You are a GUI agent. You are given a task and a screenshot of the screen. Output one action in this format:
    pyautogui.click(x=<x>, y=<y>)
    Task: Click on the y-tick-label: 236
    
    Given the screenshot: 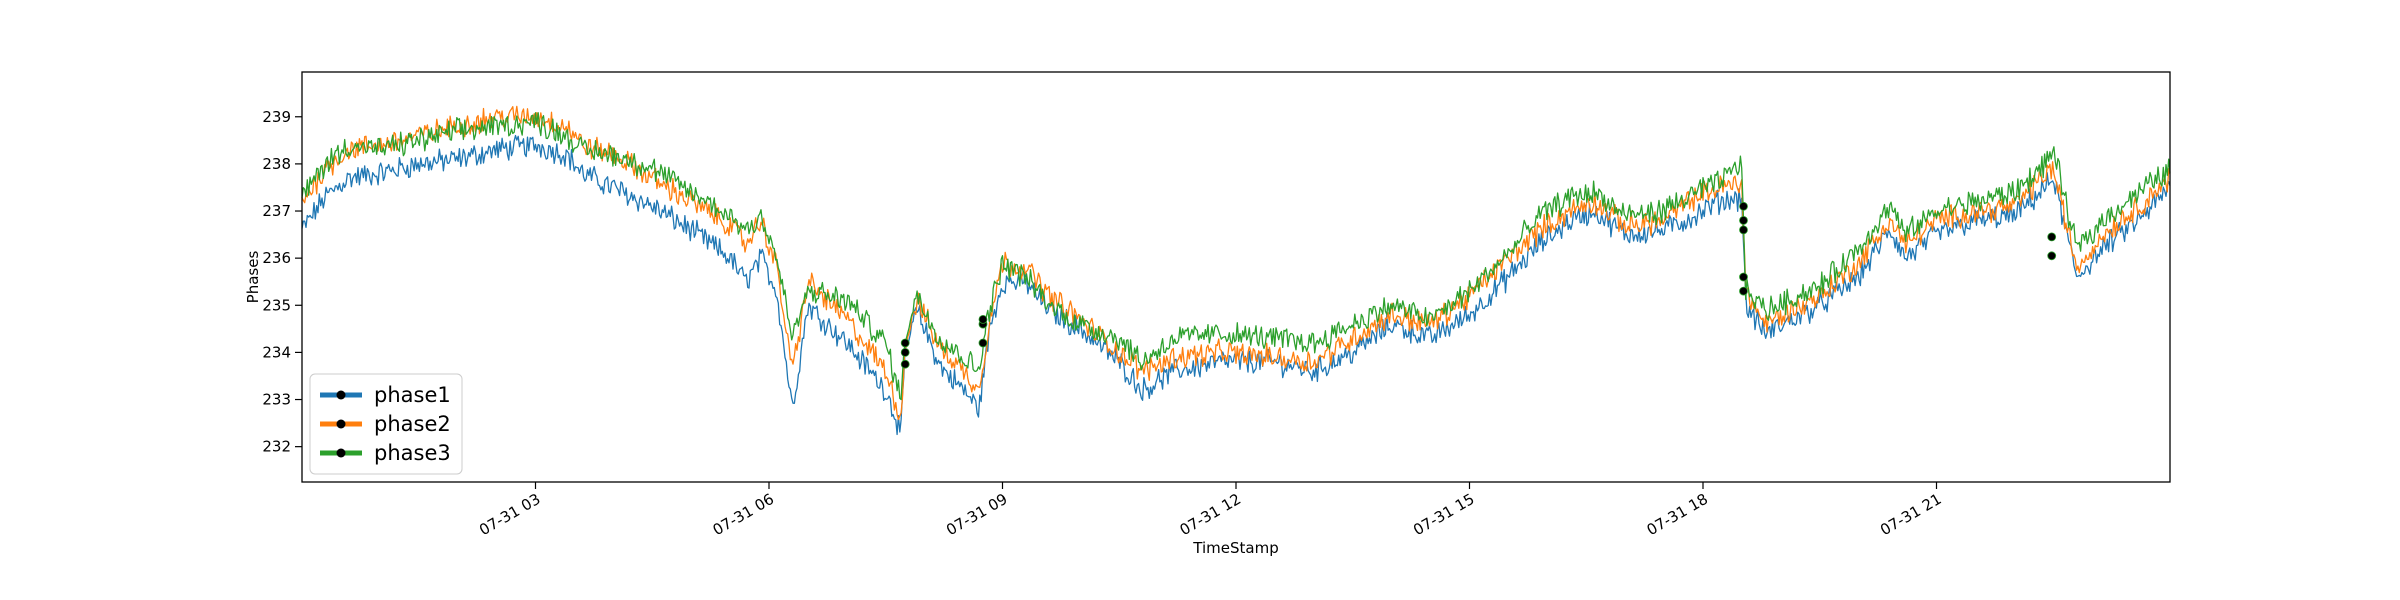 What is the action you would take?
    pyautogui.click(x=276, y=258)
    